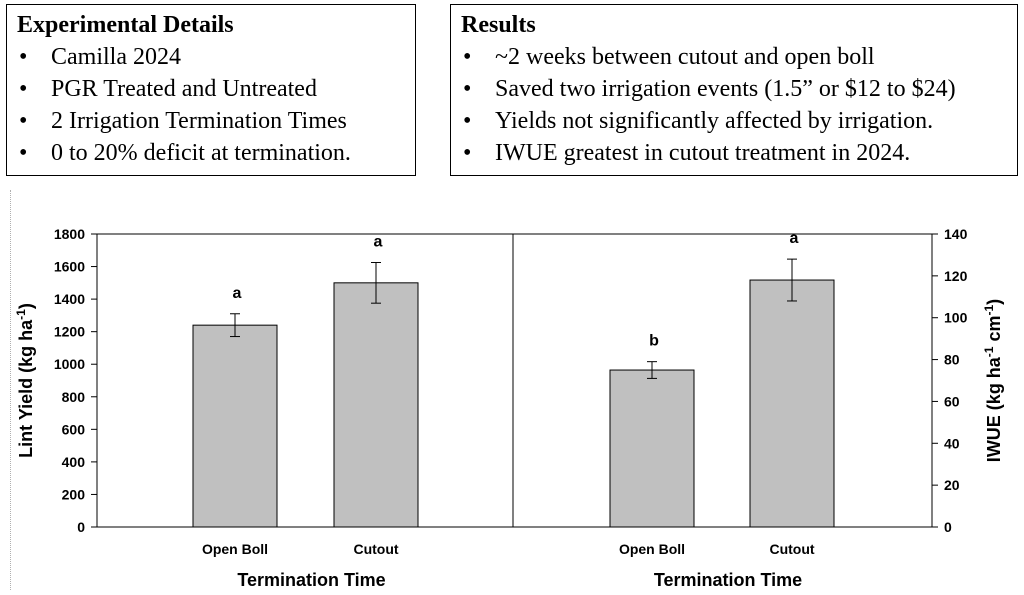 This screenshot has height=595, width=1024. Describe the element at coordinates (74, 494) in the screenshot. I see `y-tick-label: 200` at that location.